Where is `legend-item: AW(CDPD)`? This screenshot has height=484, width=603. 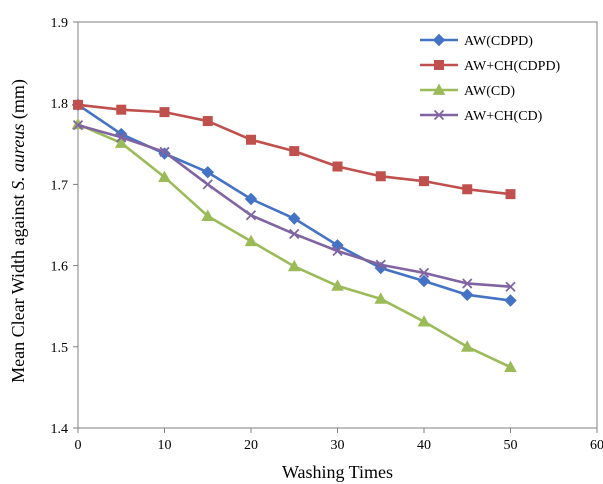 legend-item: AW(CDPD) is located at coordinates (476, 41).